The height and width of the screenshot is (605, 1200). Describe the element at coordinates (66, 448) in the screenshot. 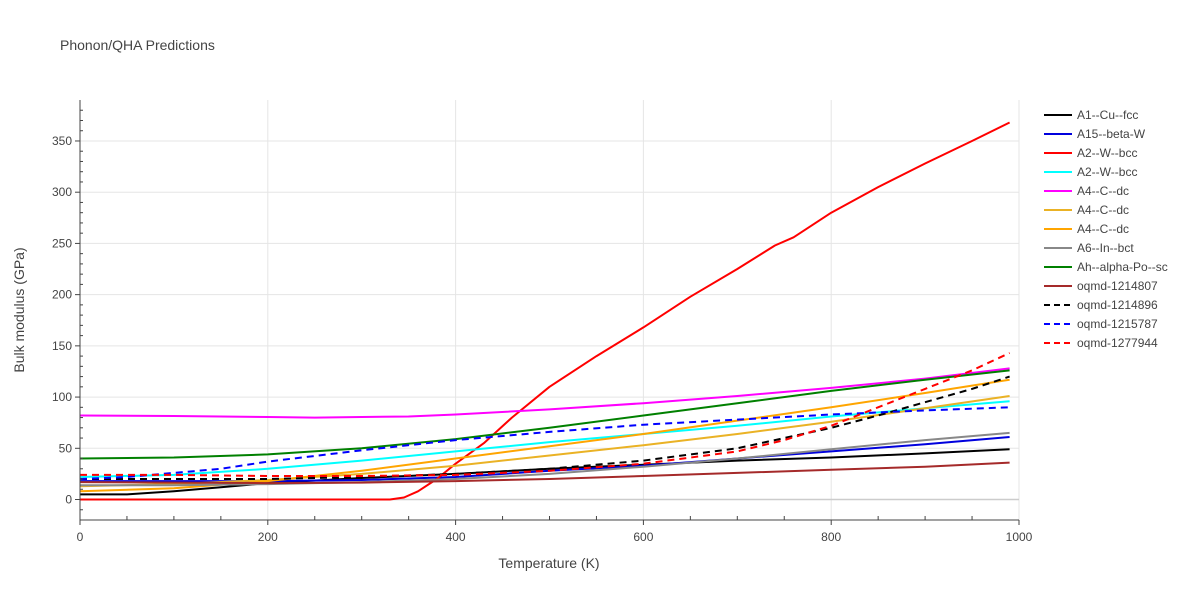

I see `y-tick-label: 50` at that location.